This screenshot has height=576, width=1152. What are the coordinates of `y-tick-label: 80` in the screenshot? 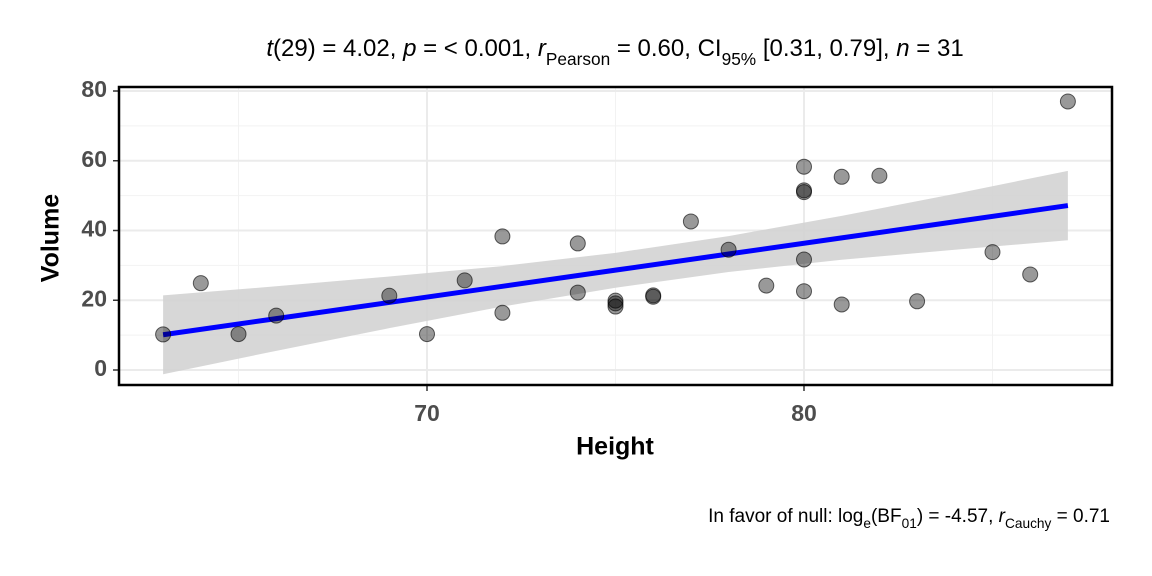 It's located at (94, 89).